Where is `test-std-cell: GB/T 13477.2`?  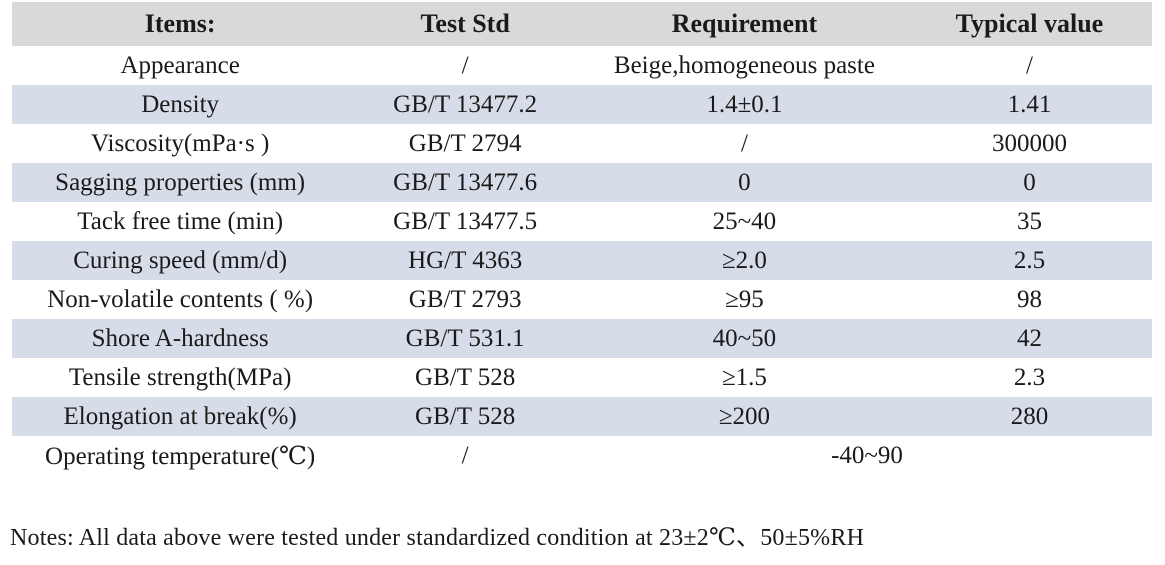 test-std-cell: GB/T 13477.2 is located at coordinates (465, 104).